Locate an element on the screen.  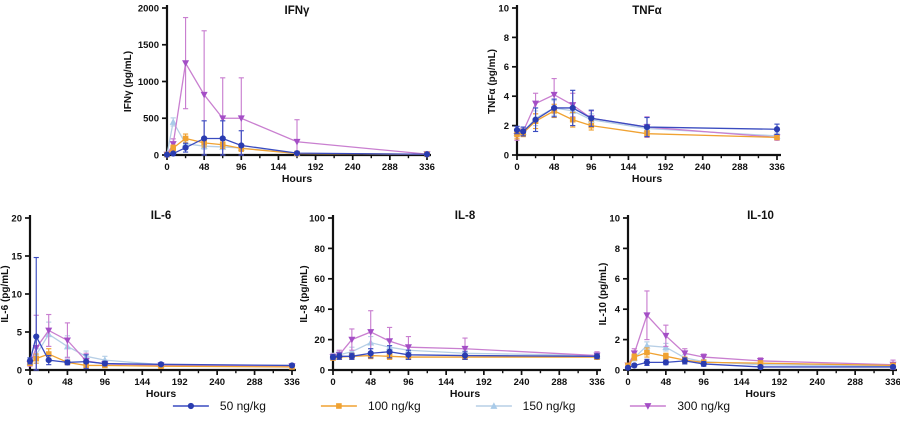
y-axis-label: IFNγ (pg/mL) is located at coordinates (128, 81).